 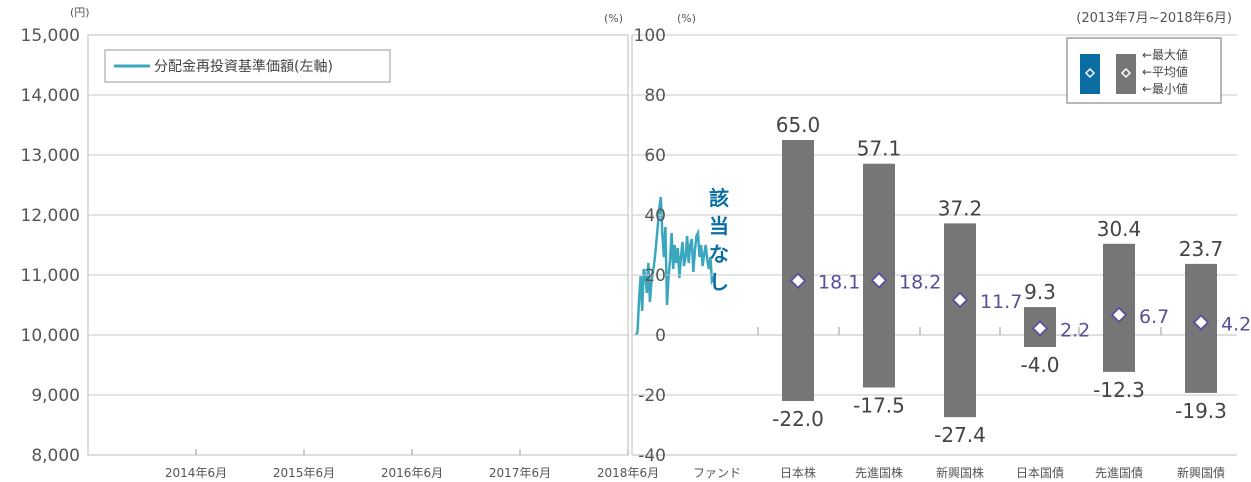 What do you see at coordinates (196, 473) in the screenshot?
I see `left-x-tick-label: 2014年6月` at bounding box center [196, 473].